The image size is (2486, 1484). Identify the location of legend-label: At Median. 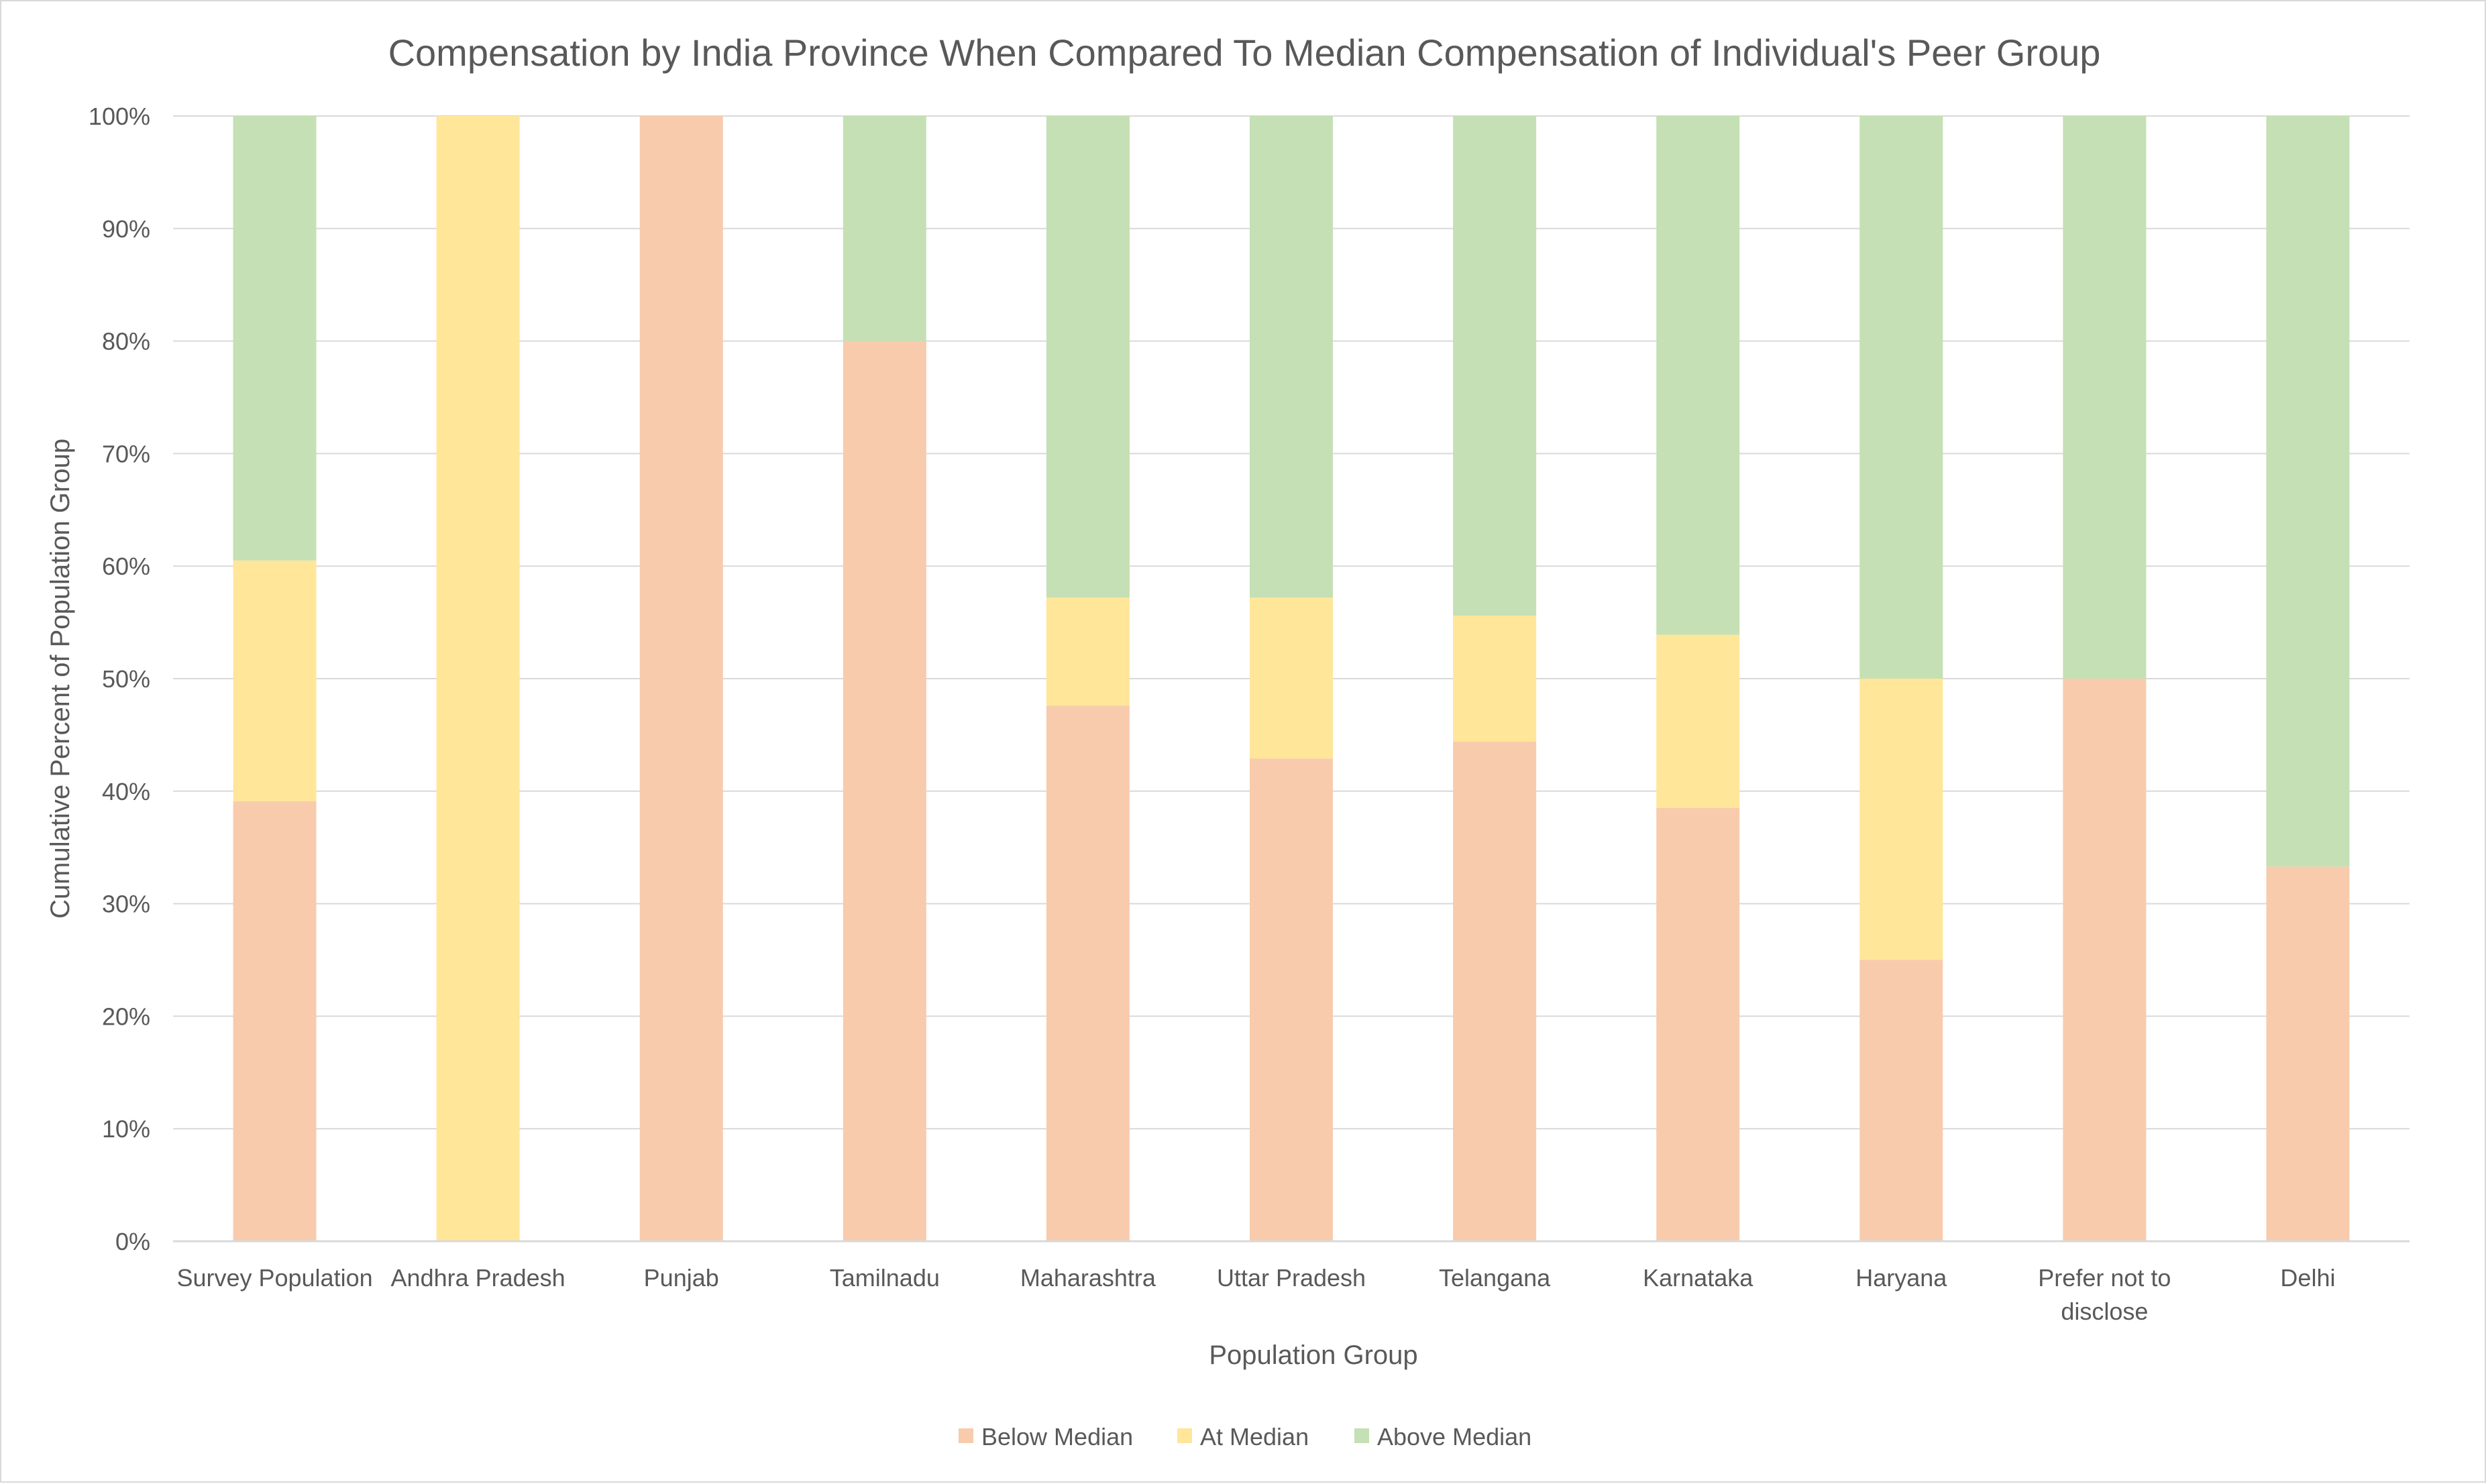
(1254, 1436).